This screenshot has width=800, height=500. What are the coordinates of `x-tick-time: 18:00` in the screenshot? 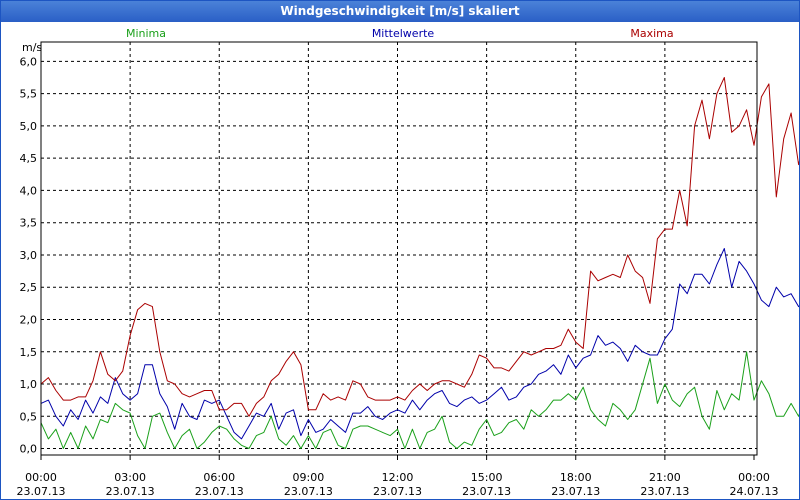 It's located at (576, 477).